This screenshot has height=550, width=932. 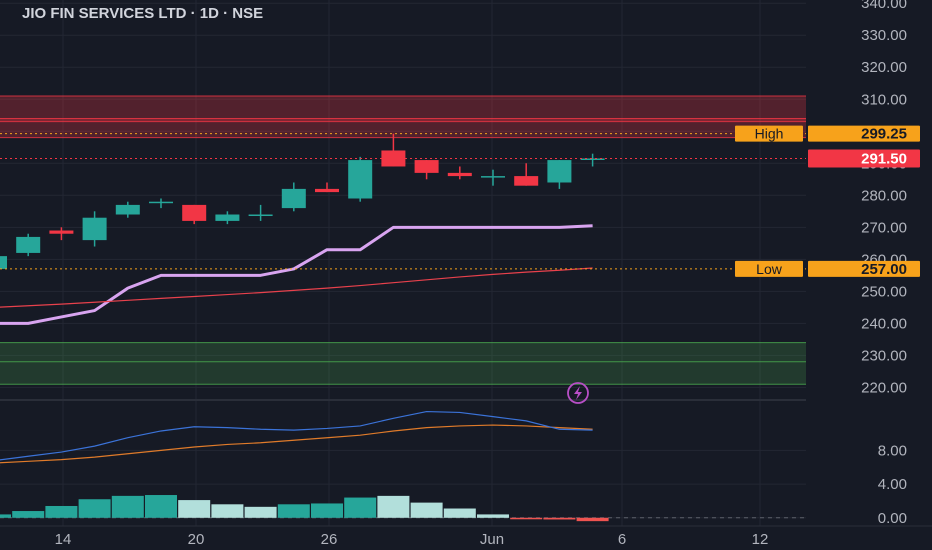 I want to click on zone-resistance-lower, so click(x=403, y=128).